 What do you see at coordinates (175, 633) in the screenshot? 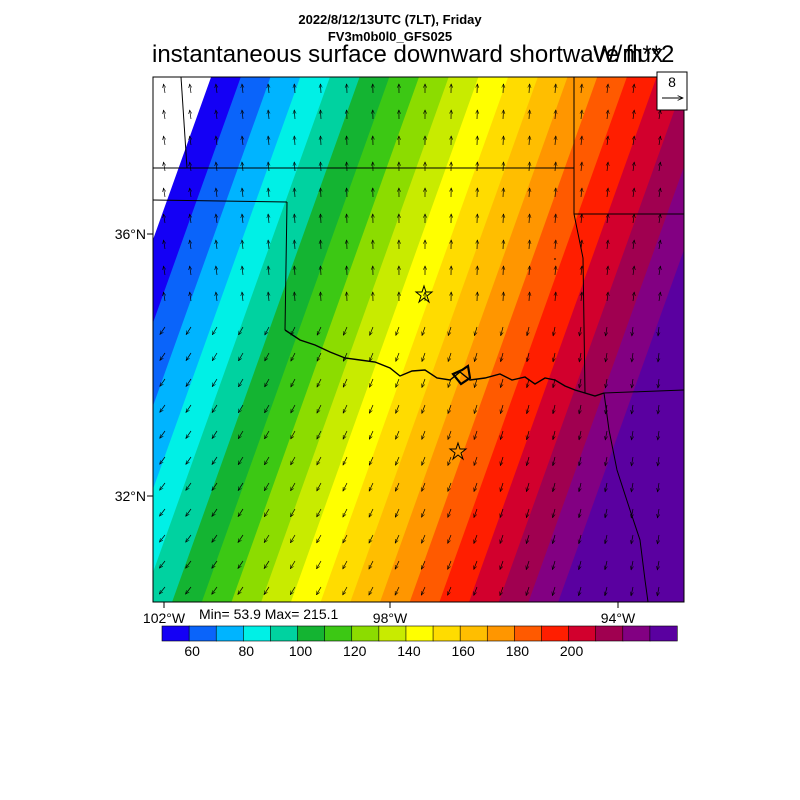
I see `colorbar-swatch` at bounding box center [175, 633].